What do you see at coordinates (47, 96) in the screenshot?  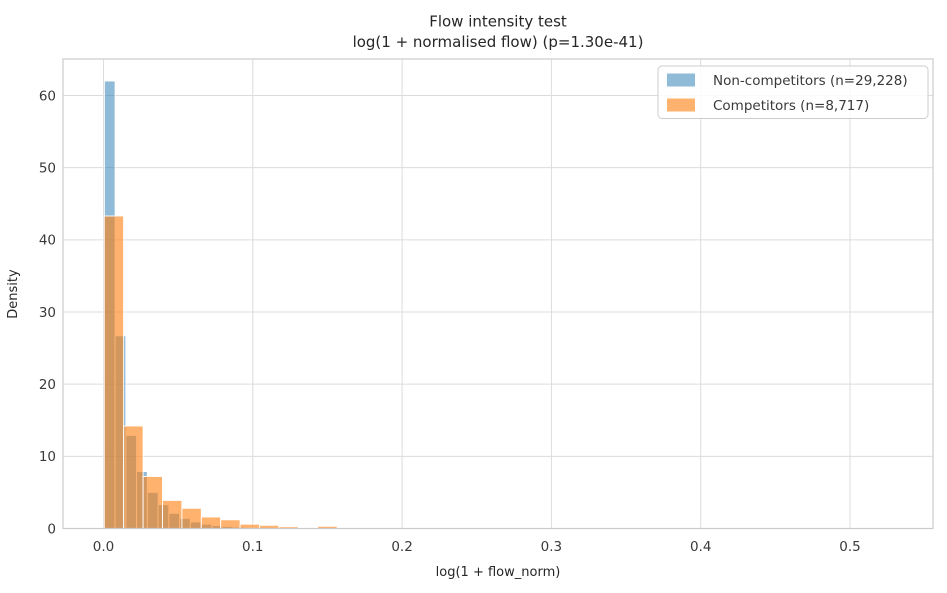 I see `y-tick-label: 60` at bounding box center [47, 96].